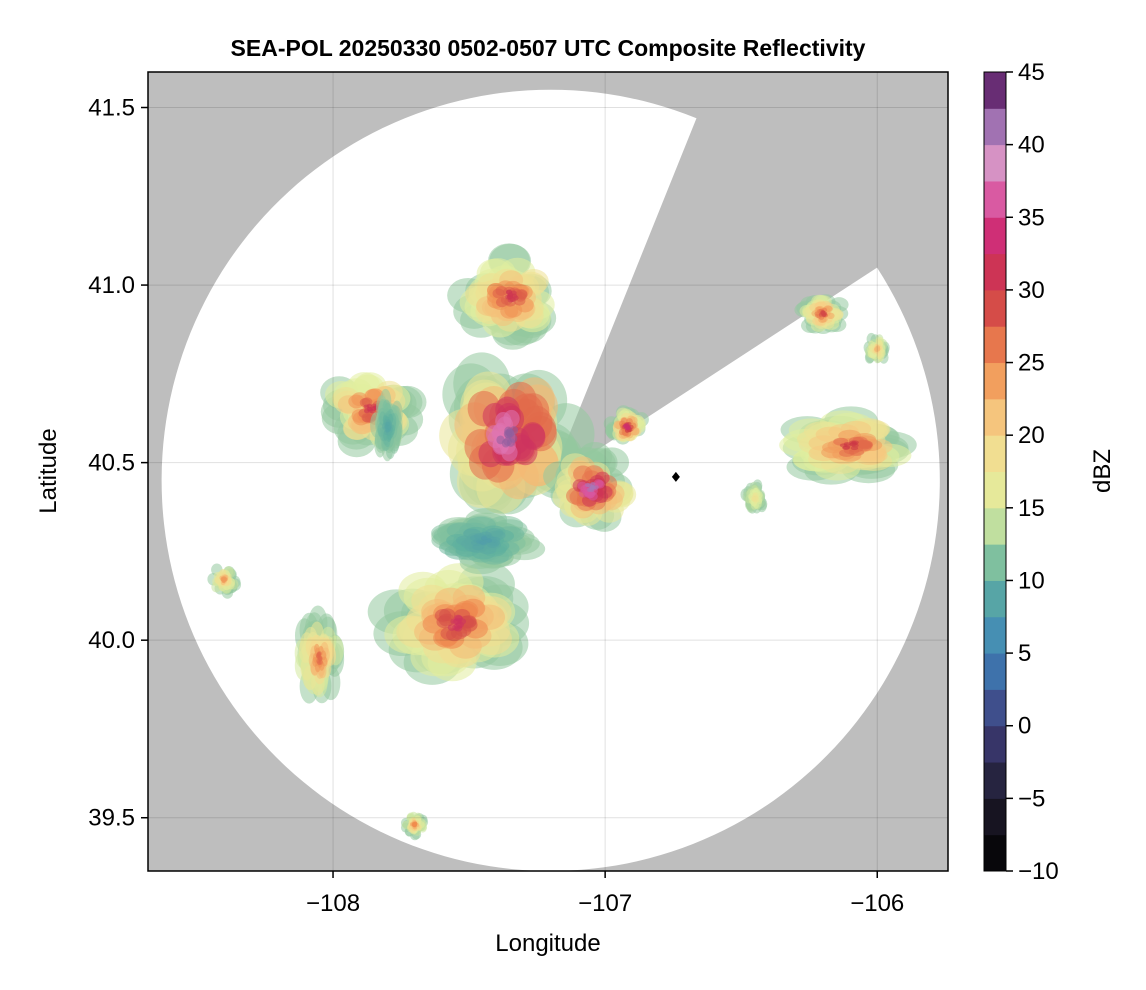 This screenshot has width=1146, height=990. I want to click on colorbar-tick-label: 35, so click(1031, 217).